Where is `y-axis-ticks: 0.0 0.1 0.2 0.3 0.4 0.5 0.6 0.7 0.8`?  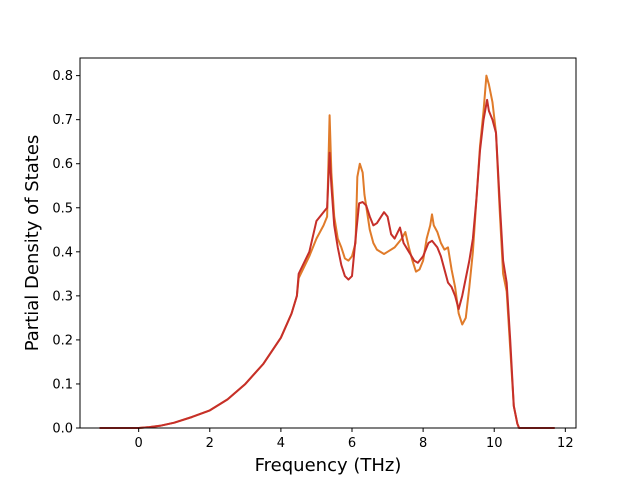
y-axis-ticks: 0.0 0.1 0.2 0.3 0.4 0.5 0.6 0.7 0.8 is located at coordinates (66, 253).